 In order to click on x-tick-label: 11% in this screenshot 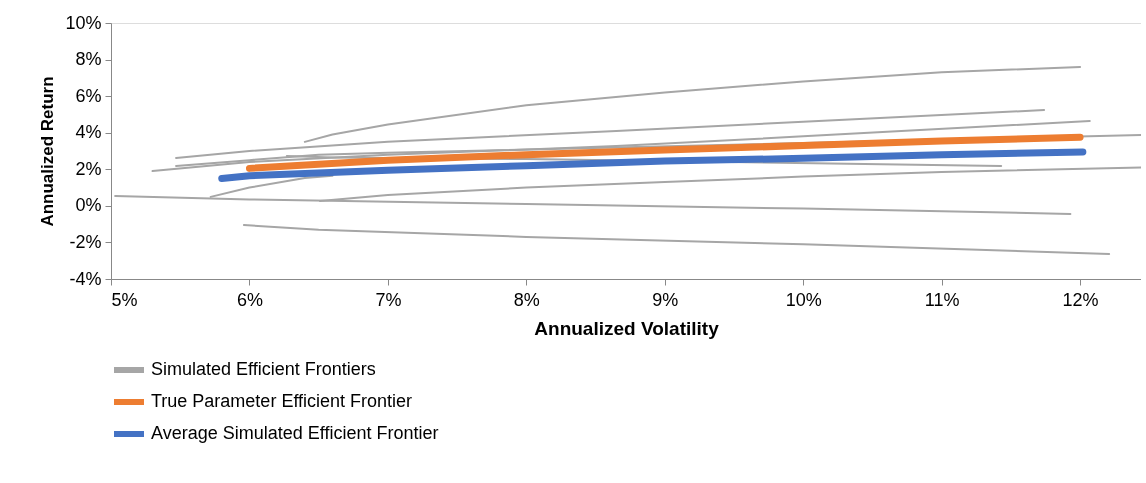, I will do `click(942, 299)`.